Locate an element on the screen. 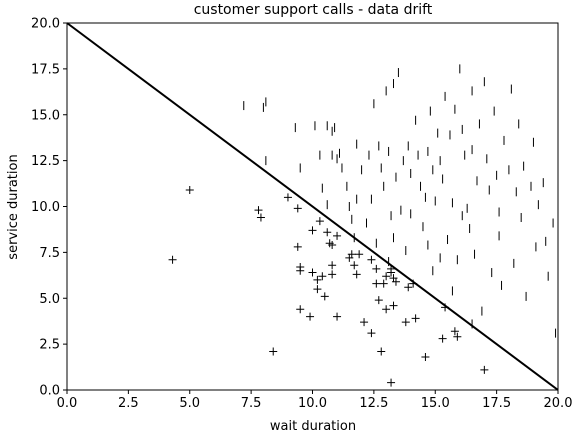  y-axis: 0.0 2.5 5.0 7.5 10.0 12.5 15.0 17.5 20.0 is located at coordinates (49, 208).